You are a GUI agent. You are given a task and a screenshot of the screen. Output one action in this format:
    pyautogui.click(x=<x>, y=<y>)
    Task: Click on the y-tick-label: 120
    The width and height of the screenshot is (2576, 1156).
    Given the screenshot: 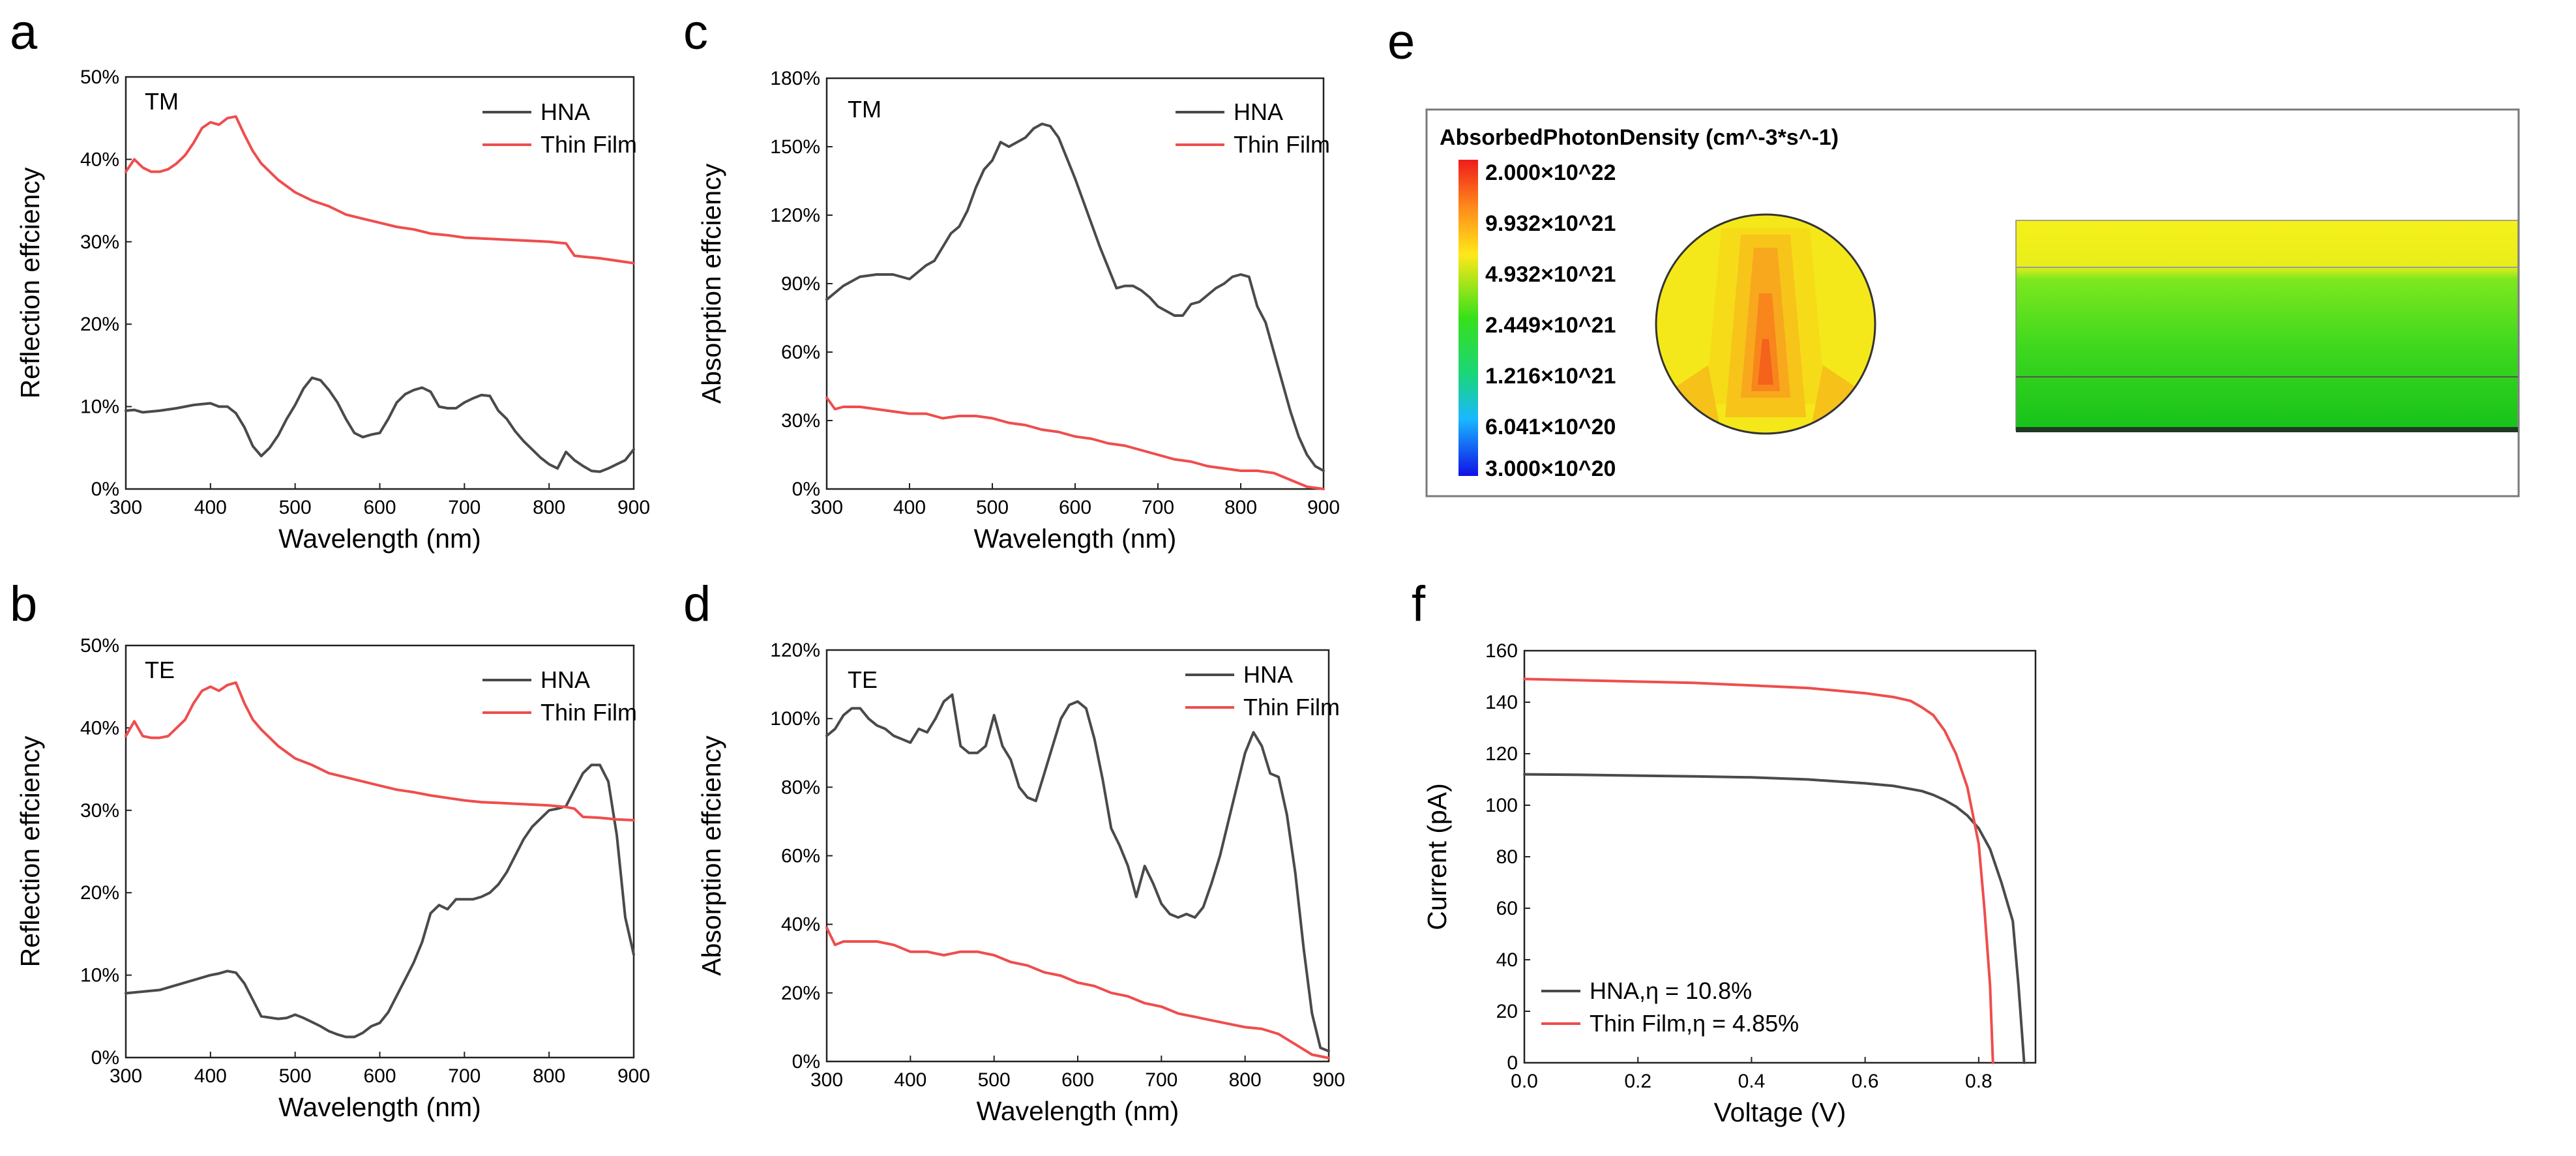 What is the action you would take?
    pyautogui.click(x=1501, y=754)
    